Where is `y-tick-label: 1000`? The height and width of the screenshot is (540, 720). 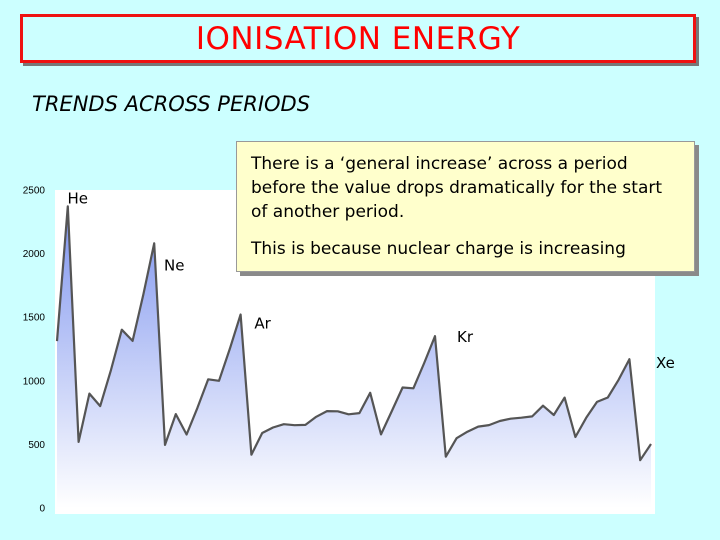 y-tick-label: 1000 is located at coordinates (34, 381).